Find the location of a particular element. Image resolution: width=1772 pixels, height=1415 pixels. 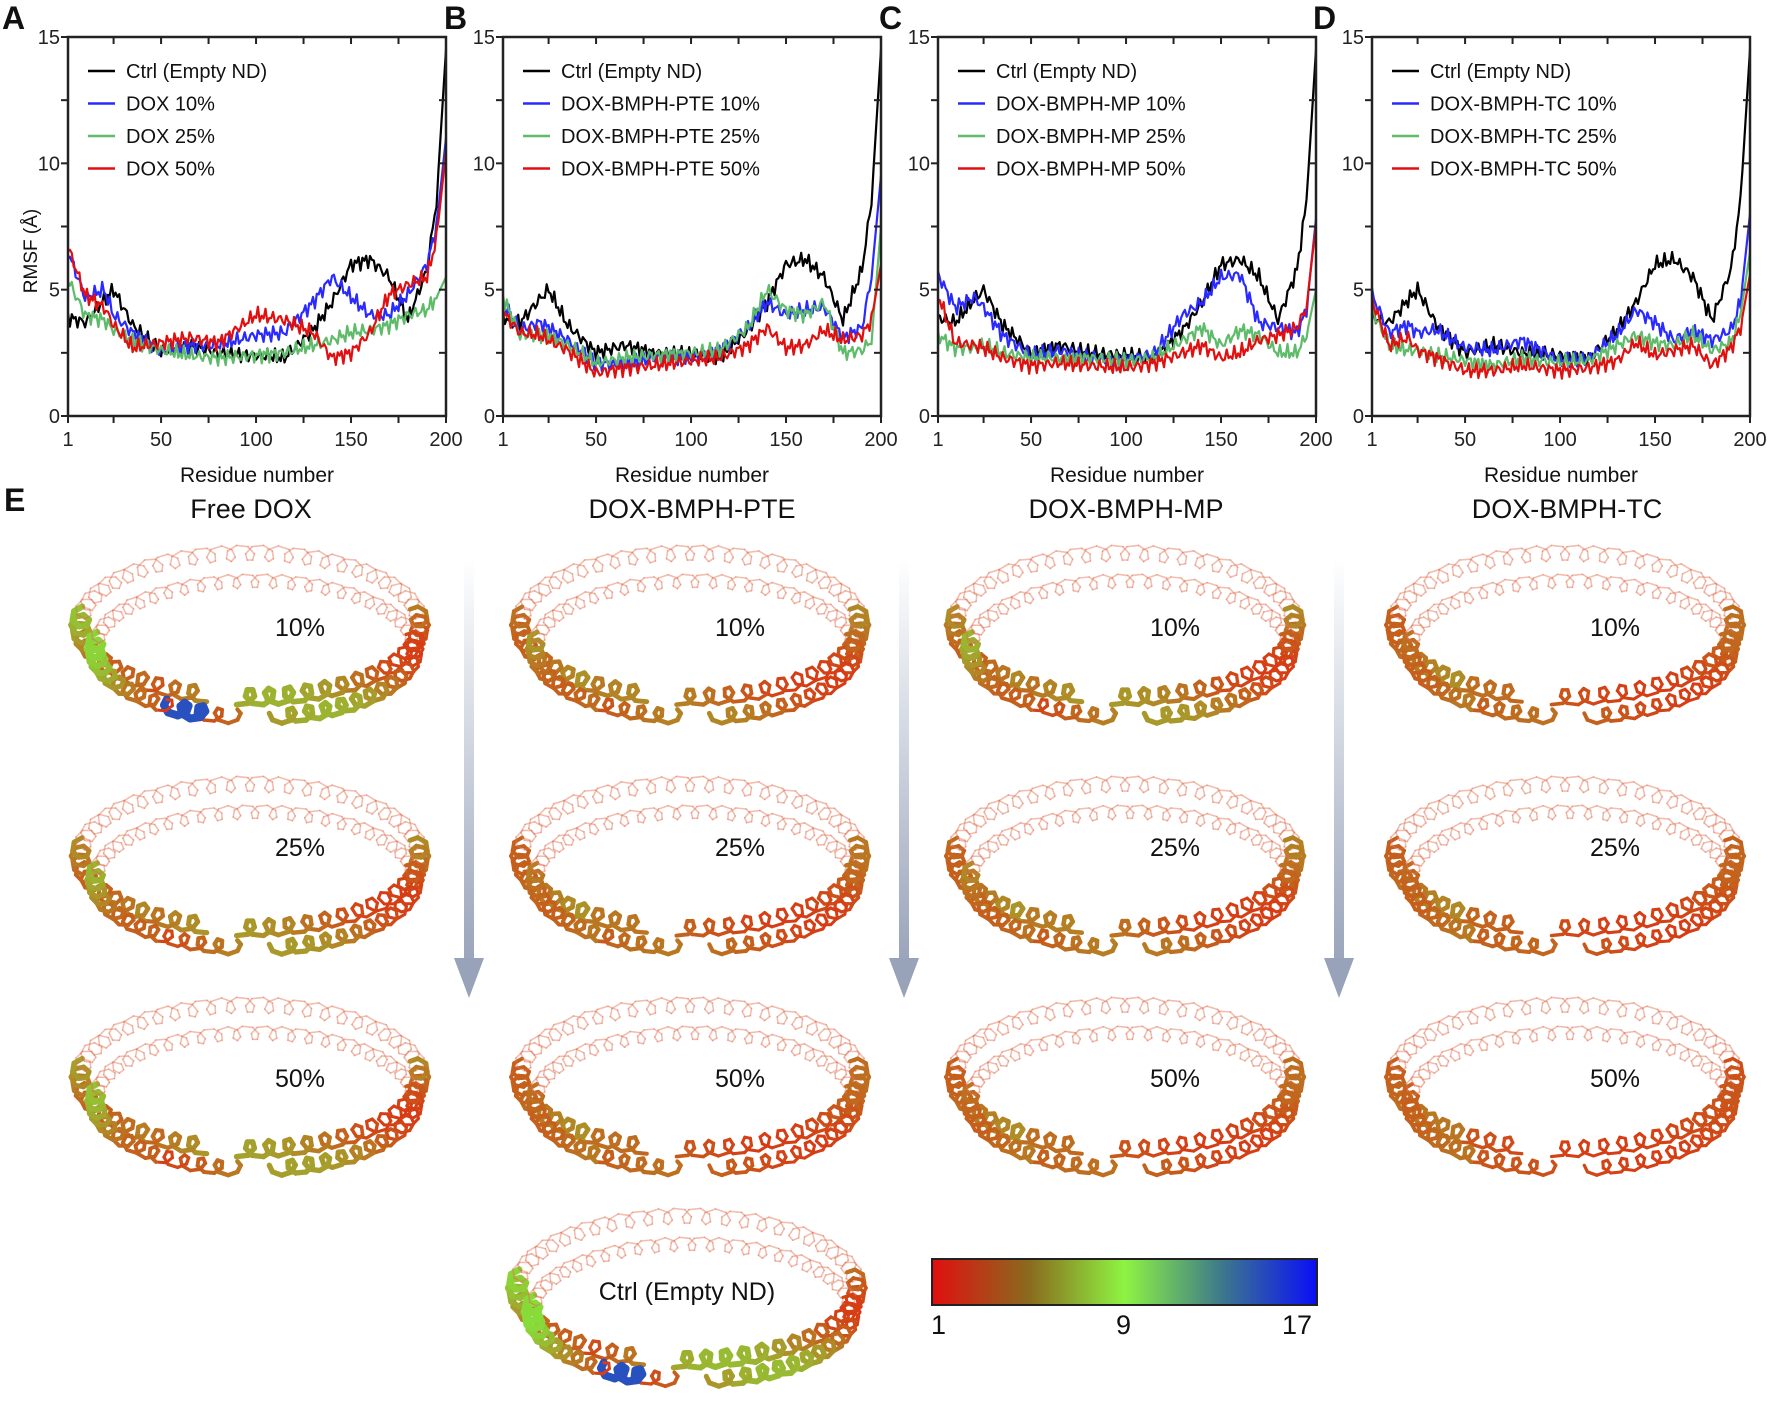

y-axis-label-a: RMSF (Å) is located at coordinates (32, 251).